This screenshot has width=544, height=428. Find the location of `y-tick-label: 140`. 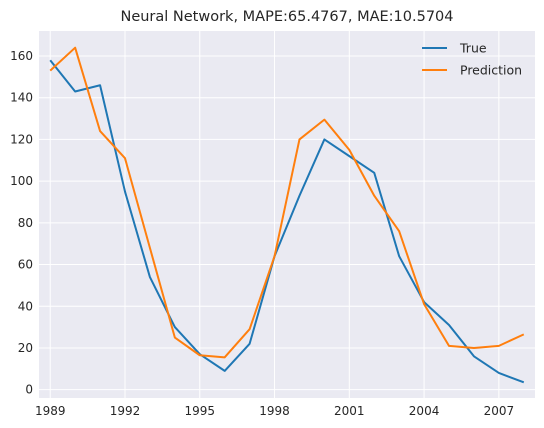

y-tick-label: 140 is located at coordinates (21, 98).